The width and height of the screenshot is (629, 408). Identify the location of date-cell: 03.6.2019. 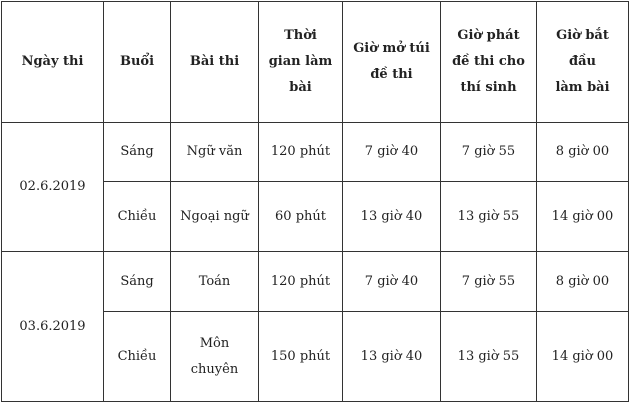
(52, 326).